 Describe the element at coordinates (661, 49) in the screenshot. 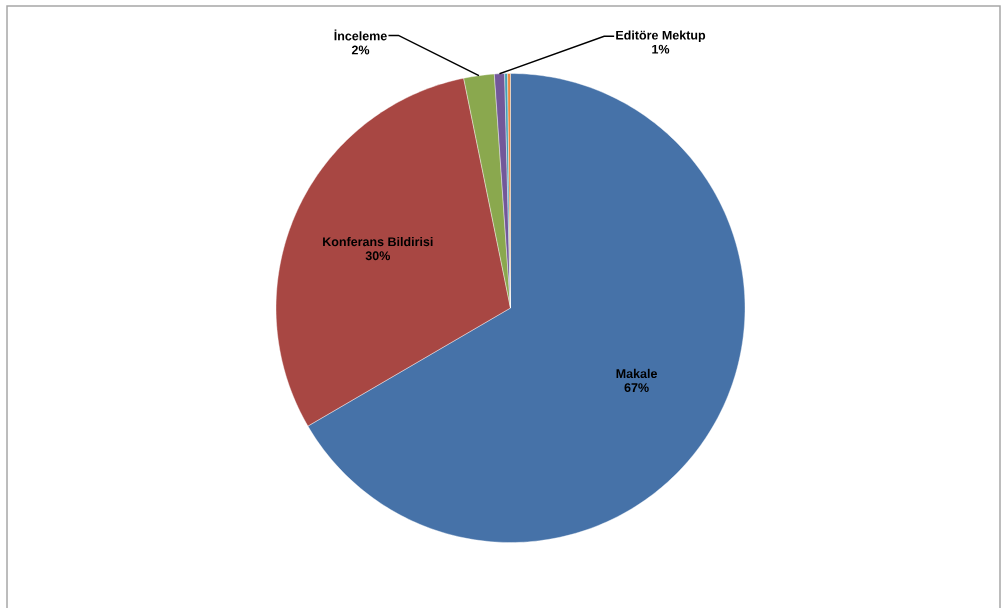

I see `data-label: 1%` at that location.